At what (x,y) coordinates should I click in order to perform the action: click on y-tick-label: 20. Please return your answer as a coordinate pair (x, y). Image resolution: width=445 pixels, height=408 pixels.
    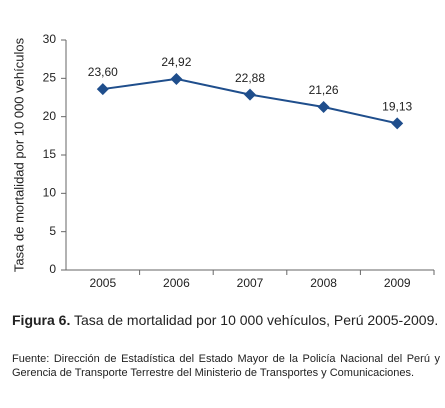
    Looking at the image, I should click on (50, 116).